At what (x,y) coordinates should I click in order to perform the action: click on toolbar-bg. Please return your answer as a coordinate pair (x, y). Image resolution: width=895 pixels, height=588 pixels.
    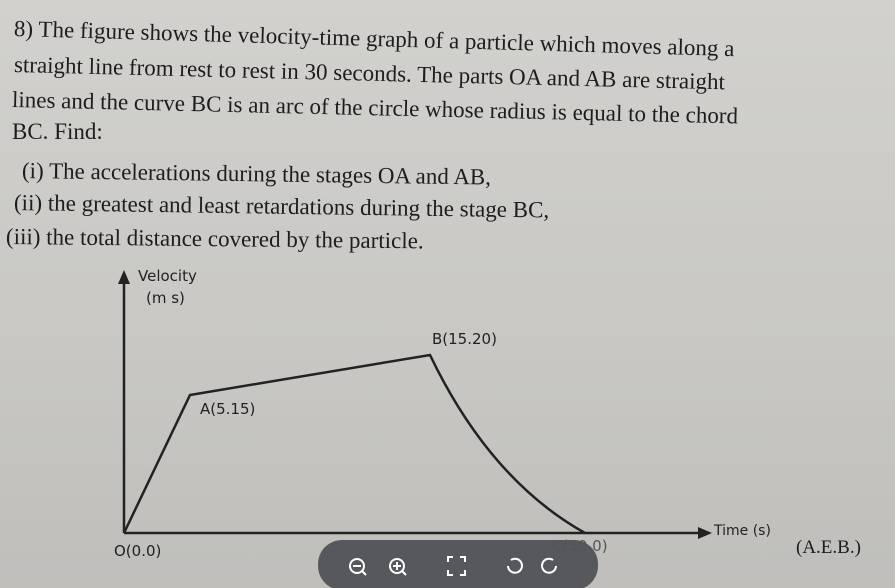
    Looking at the image, I should click on (458, 564).